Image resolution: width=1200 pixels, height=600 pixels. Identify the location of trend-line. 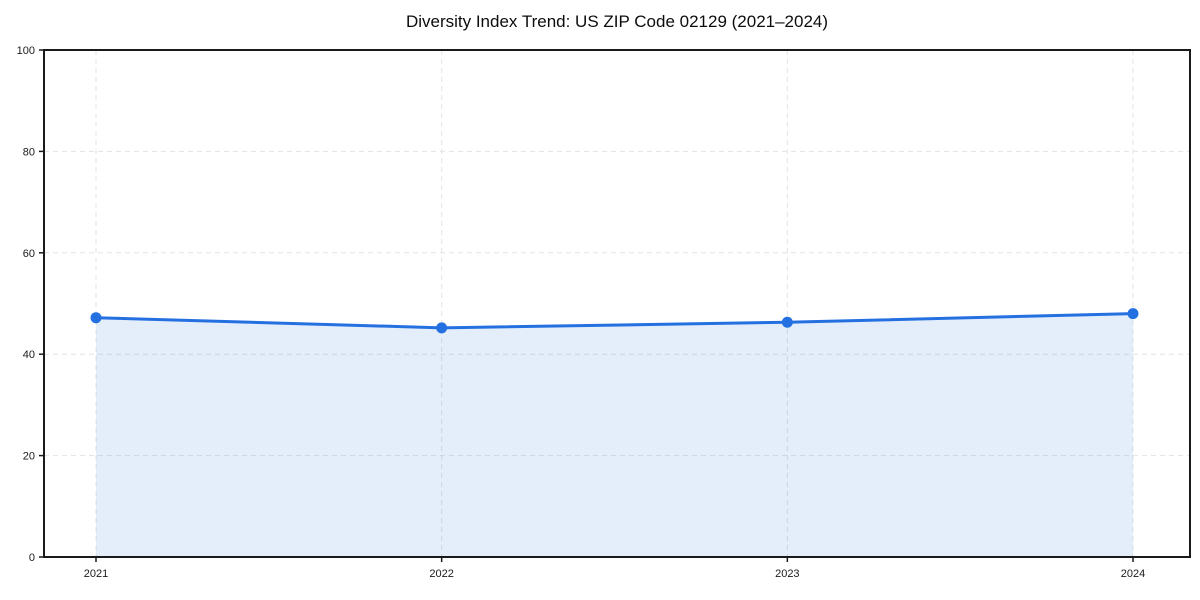
(614, 321).